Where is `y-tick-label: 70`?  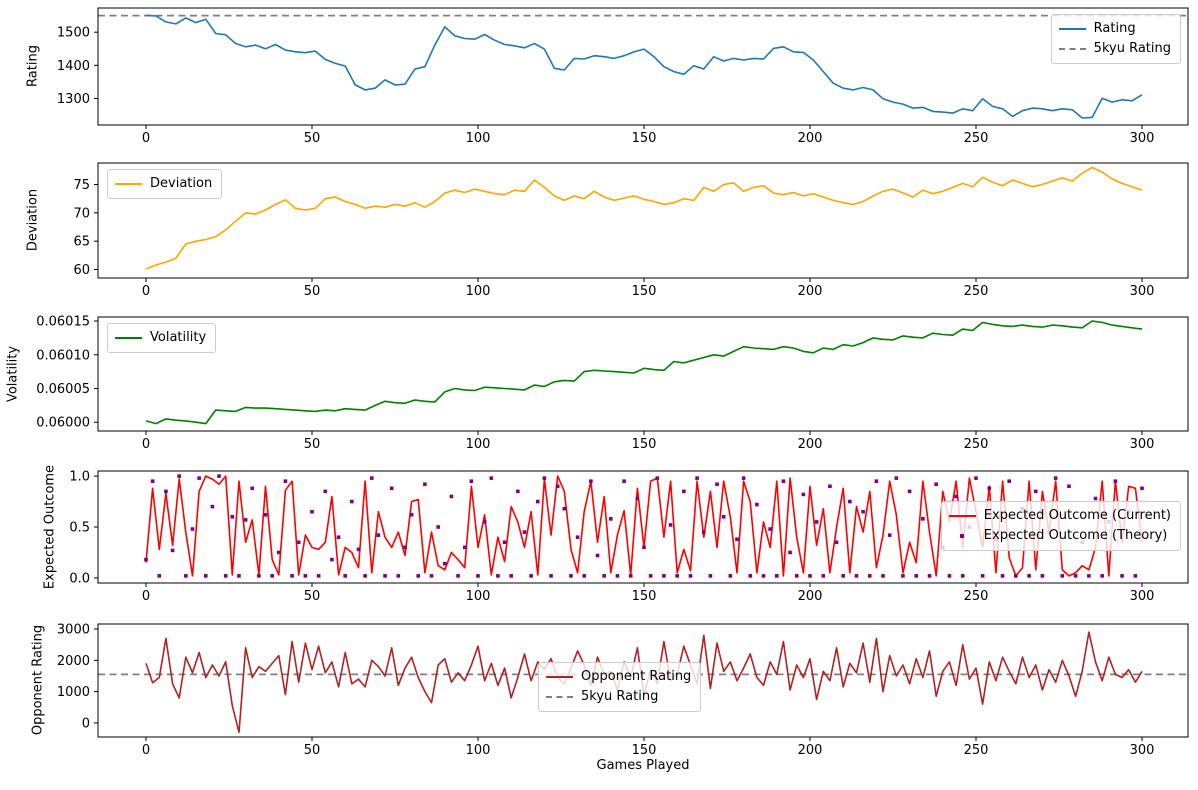
y-tick-label: 70 is located at coordinates (81, 213).